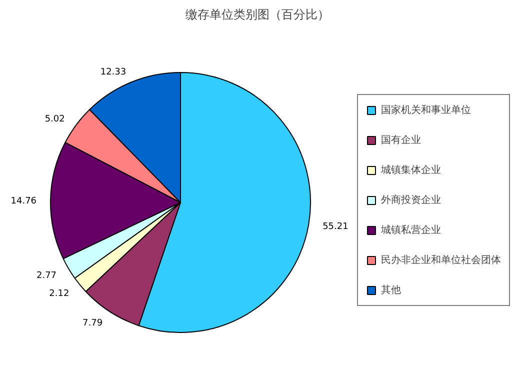  What do you see at coordinates (441, 260) in the screenshot?
I see `legend-label: 民办非企业和单位社会团体` at bounding box center [441, 260].